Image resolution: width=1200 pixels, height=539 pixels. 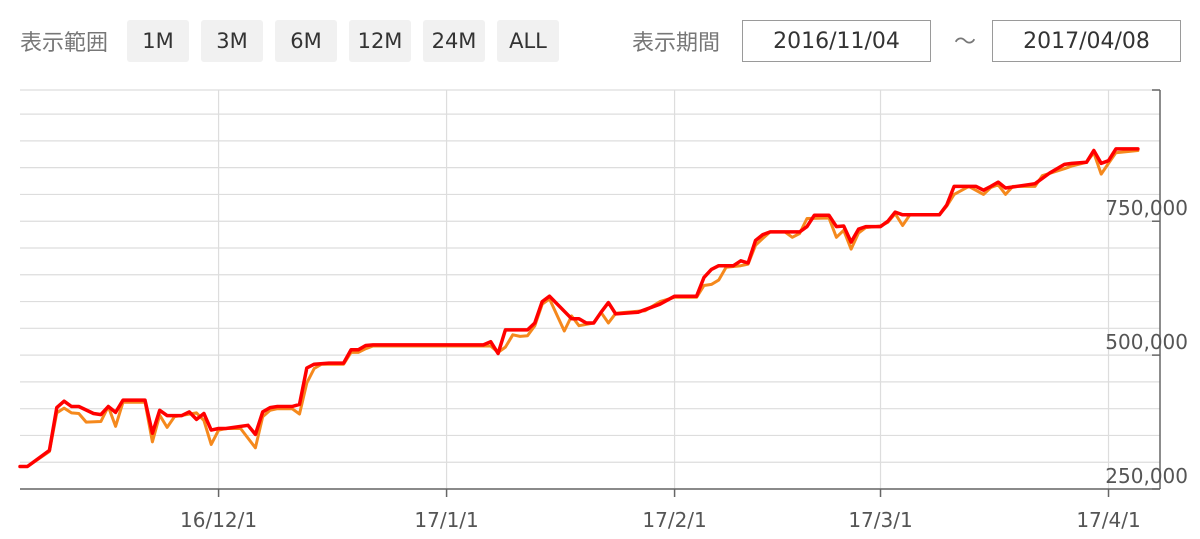 What do you see at coordinates (880, 520) in the screenshot?
I see `x-tick-label: 17/3/1` at bounding box center [880, 520].